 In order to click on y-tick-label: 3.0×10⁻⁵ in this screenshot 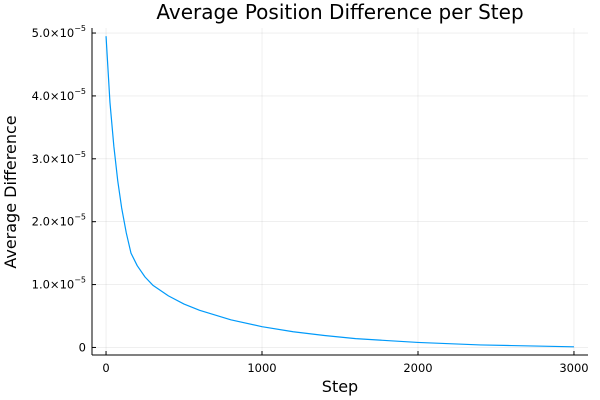, I will do `click(59, 158)`.